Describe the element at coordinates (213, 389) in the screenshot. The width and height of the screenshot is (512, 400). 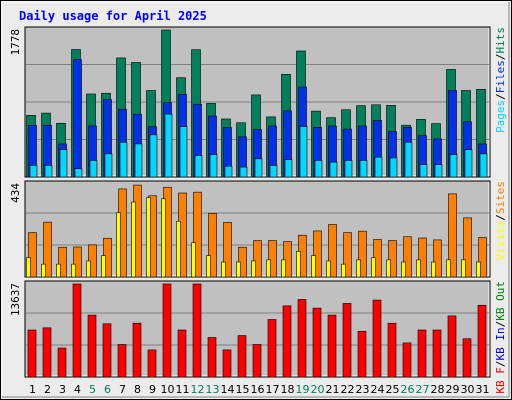
I see `day-label-13: 13` at that location.